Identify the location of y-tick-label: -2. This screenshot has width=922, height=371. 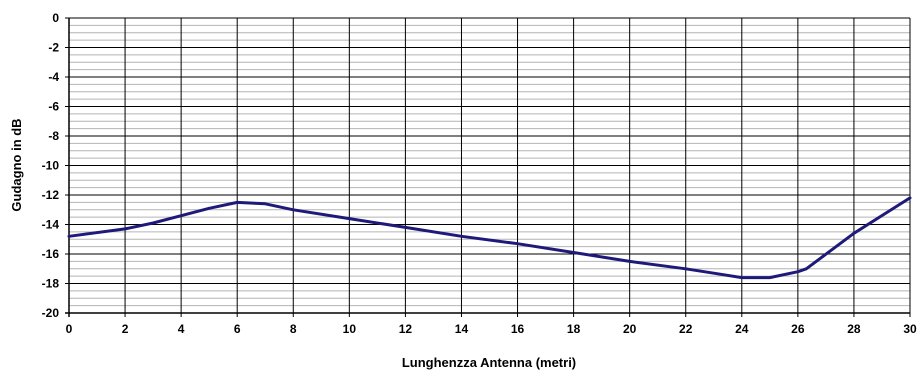
(53, 48).